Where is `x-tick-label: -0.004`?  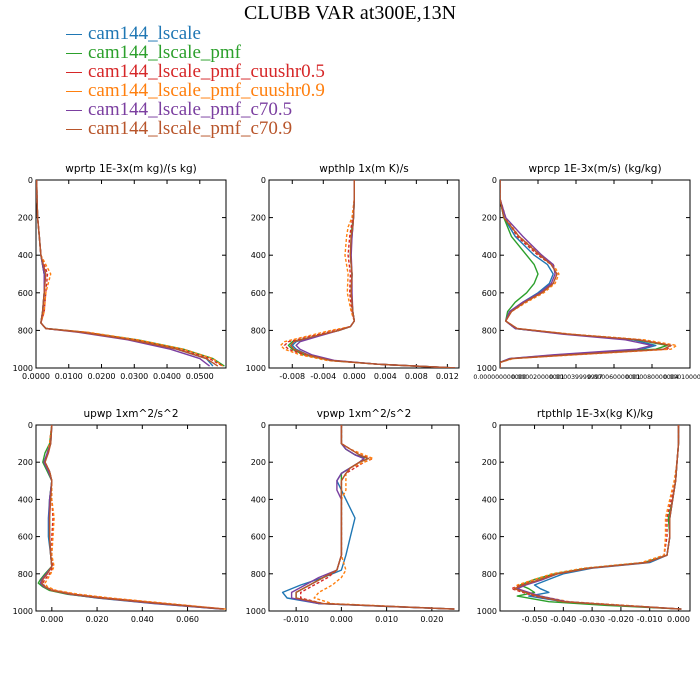
x-tick-label: -0.004 is located at coordinates (323, 376).